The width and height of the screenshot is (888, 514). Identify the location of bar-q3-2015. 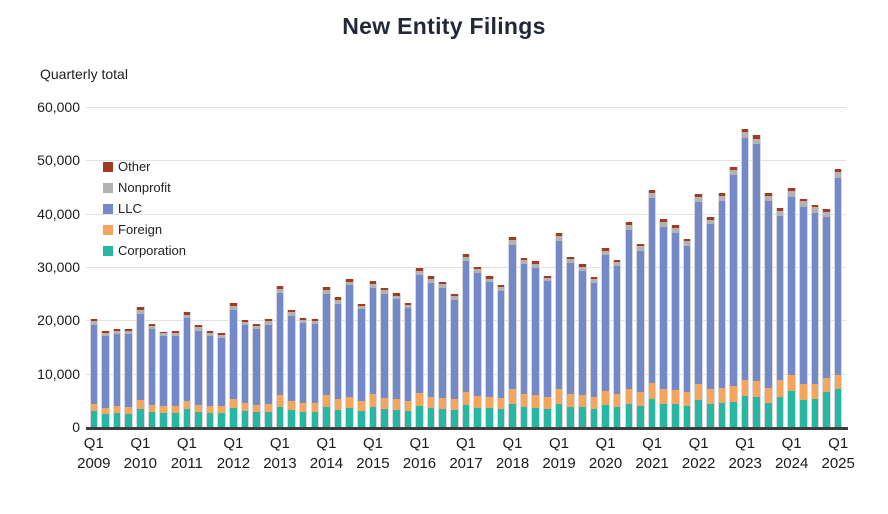
(396, 360).